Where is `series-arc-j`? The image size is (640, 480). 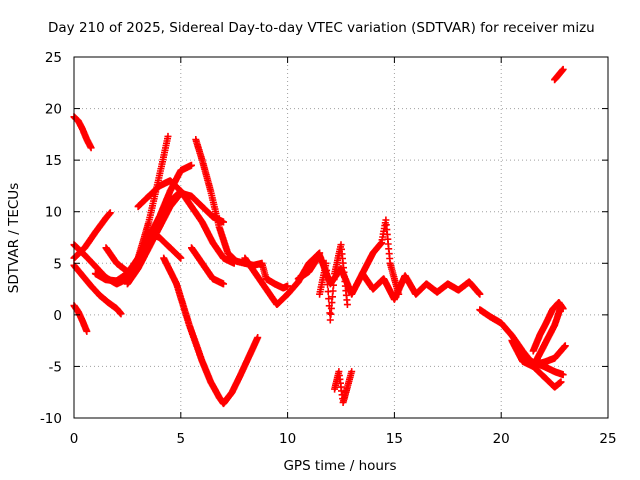
series-arc-j is located at coordinates (165, 245).